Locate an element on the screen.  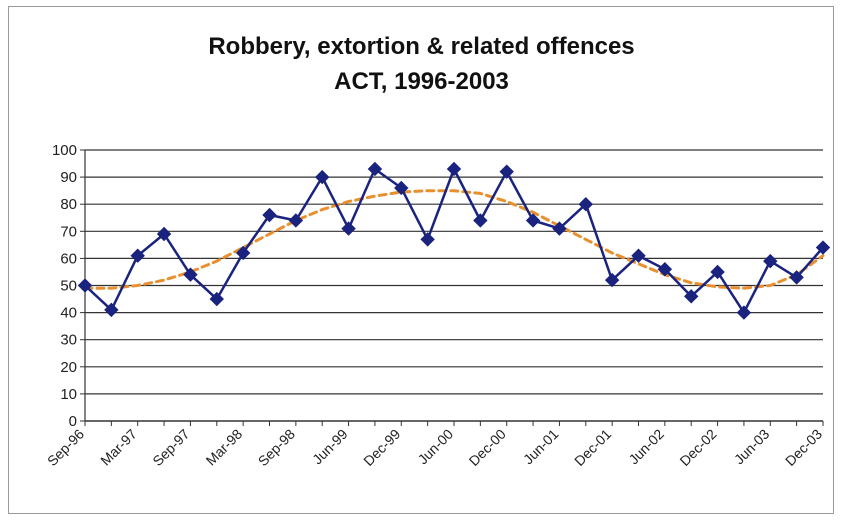
y-tick-label: 60 is located at coordinates (68, 258).